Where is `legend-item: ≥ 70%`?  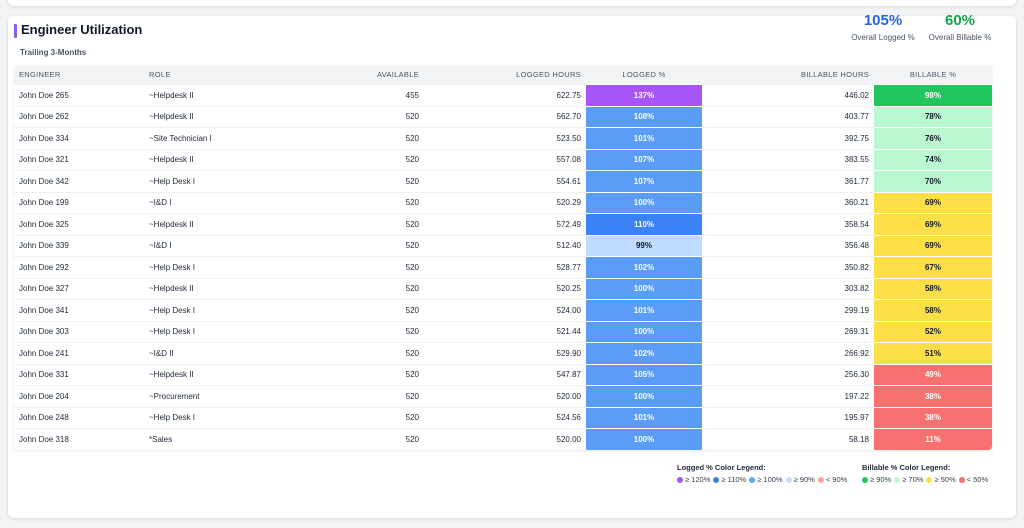
legend-item: ≥ 70% is located at coordinates (908, 479).